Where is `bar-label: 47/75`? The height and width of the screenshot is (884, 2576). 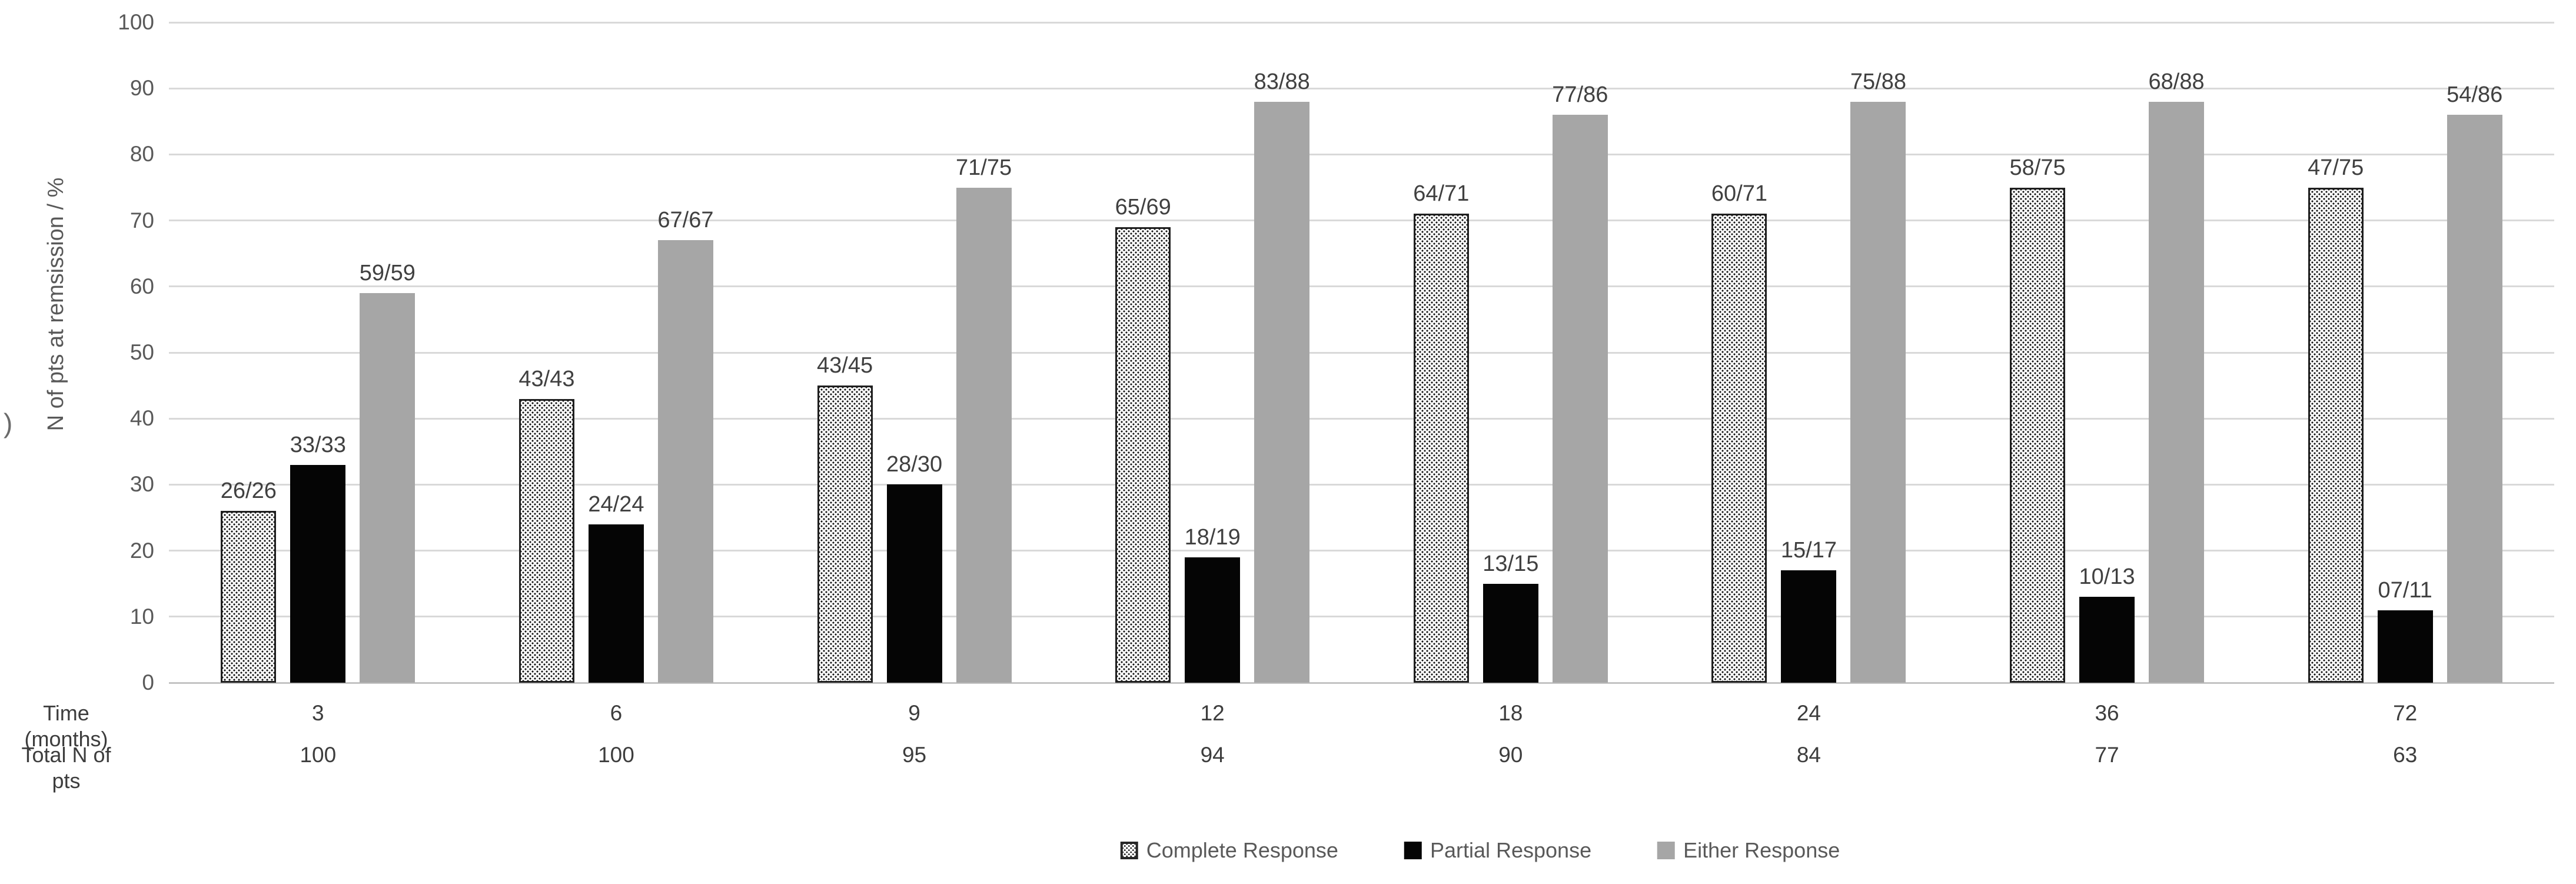
bar-label: 47/75 is located at coordinates (2336, 167).